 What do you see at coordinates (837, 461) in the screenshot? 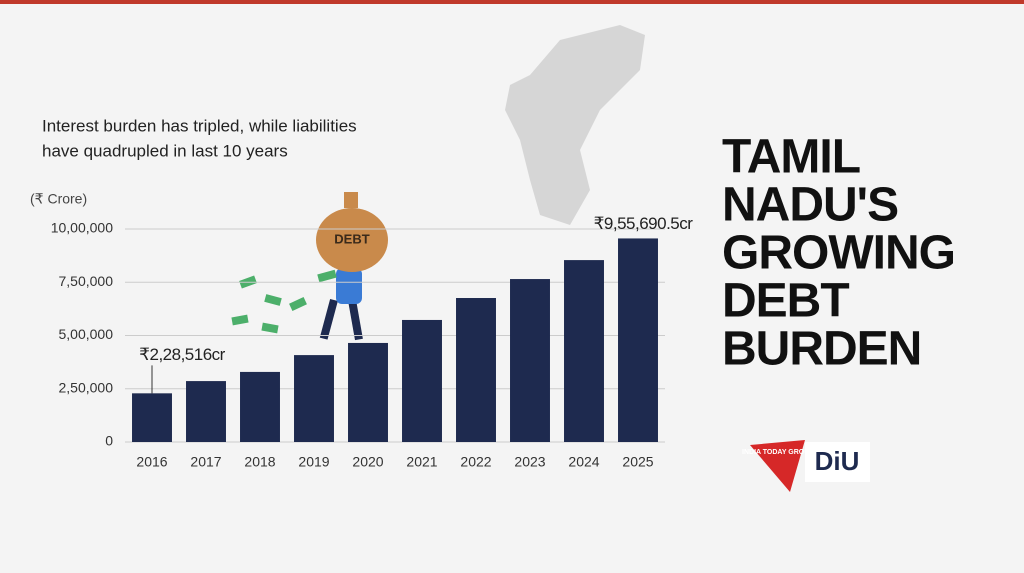
I see `logo-name: DiU` at bounding box center [837, 461].